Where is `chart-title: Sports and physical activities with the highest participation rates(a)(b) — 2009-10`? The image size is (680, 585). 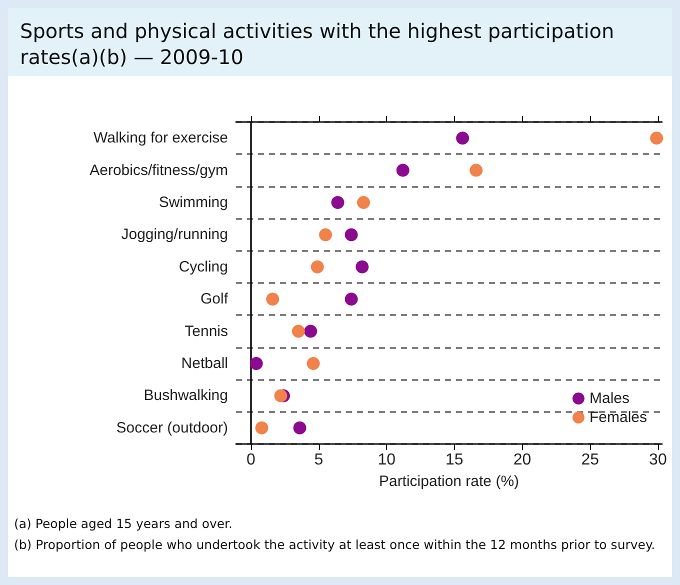
chart-title: Sports and physical activities with the highest participation rates(a)(b) — 2009-10 is located at coordinates (340, 42).